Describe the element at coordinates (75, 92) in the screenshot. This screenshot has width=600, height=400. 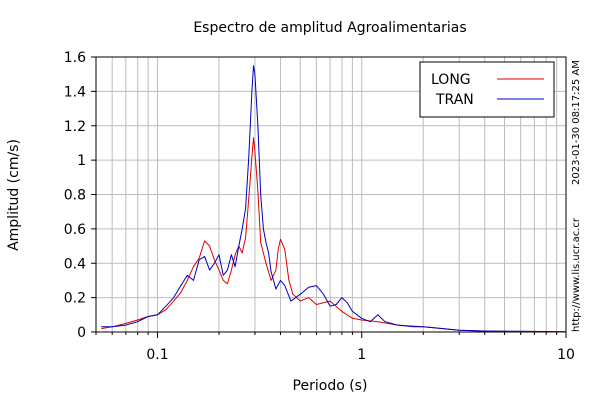
I see `y-tick-label: 1.4` at that location.